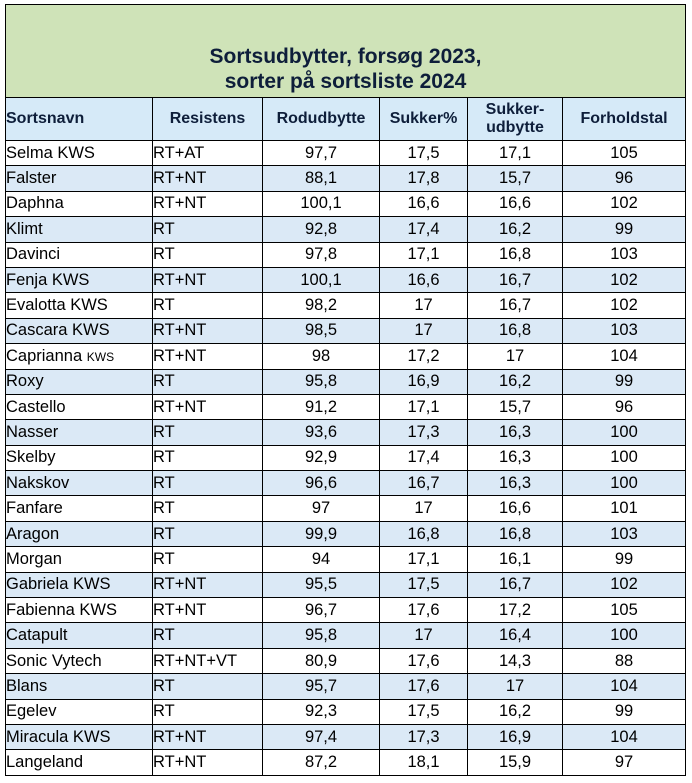 The height and width of the screenshot is (783, 692). What do you see at coordinates (207, 153) in the screenshot?
I see `cell-resistens: RT+AT` at bounding box center [207, 153].